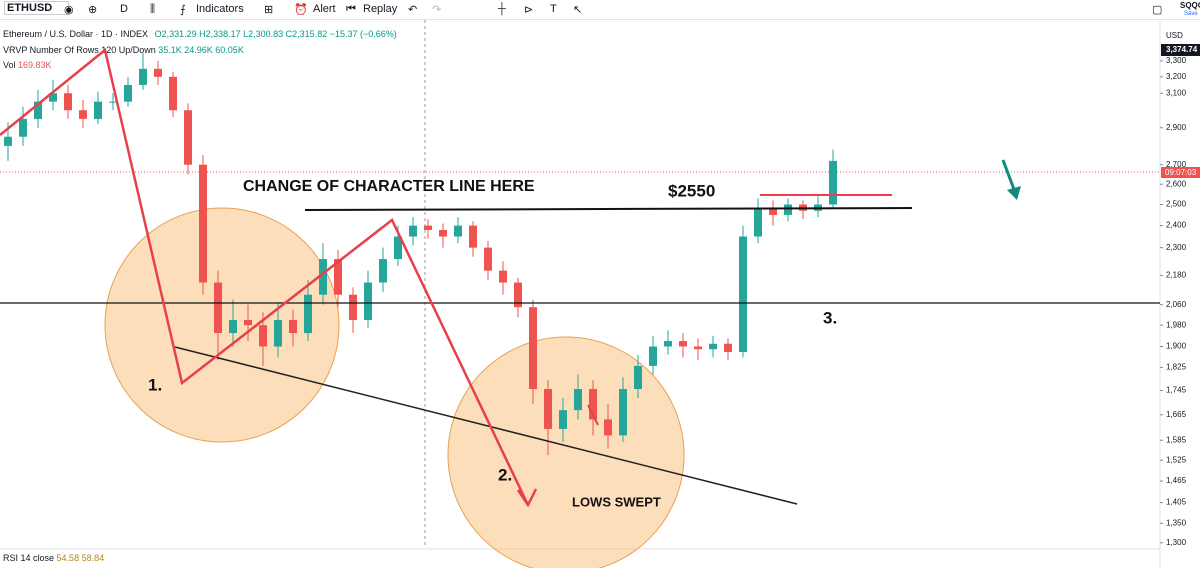 This screenshot has width=1200, height=568. What do you see at coordinates (505, 474) in the screenshot?
I see `annotation: 2.` at bounding box center [505, 474].